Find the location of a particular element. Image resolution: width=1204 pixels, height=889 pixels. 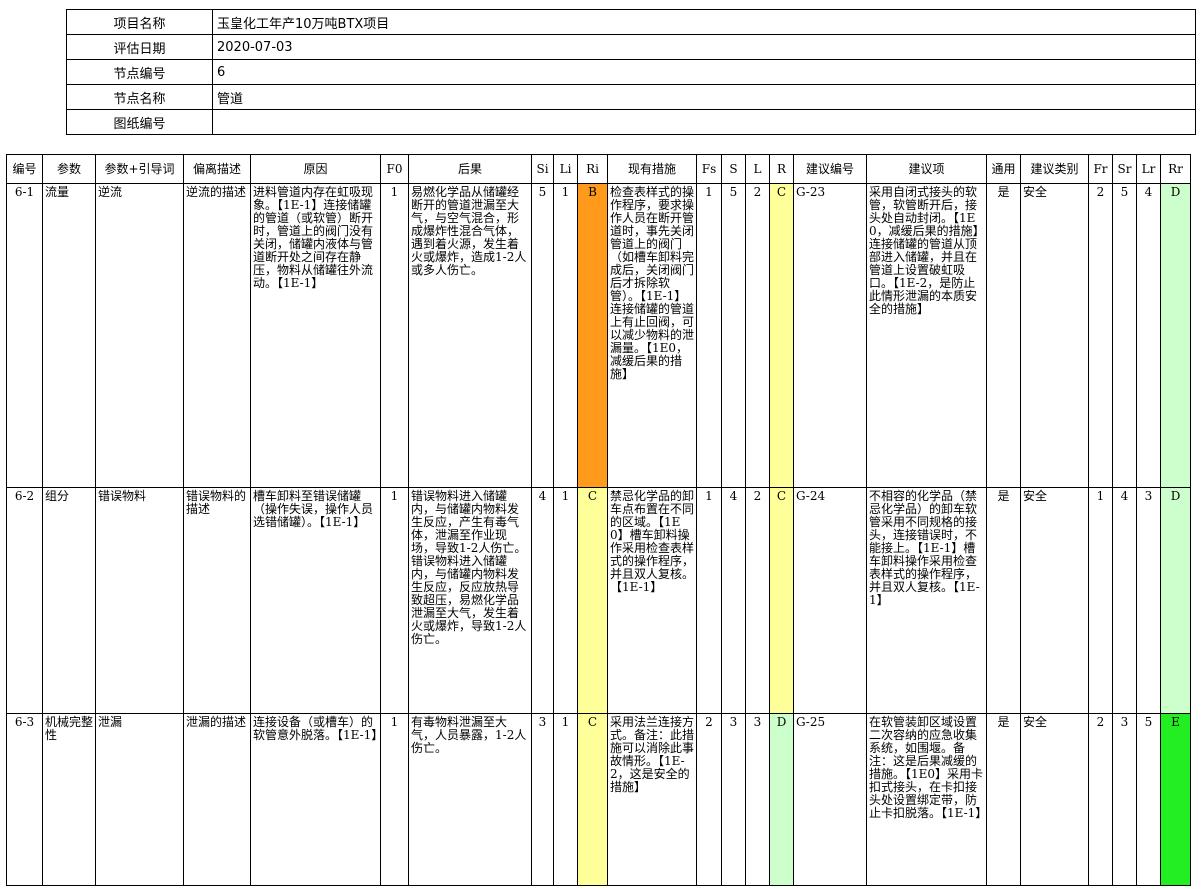

column-header: Fs is located at coordinates (709, 169).